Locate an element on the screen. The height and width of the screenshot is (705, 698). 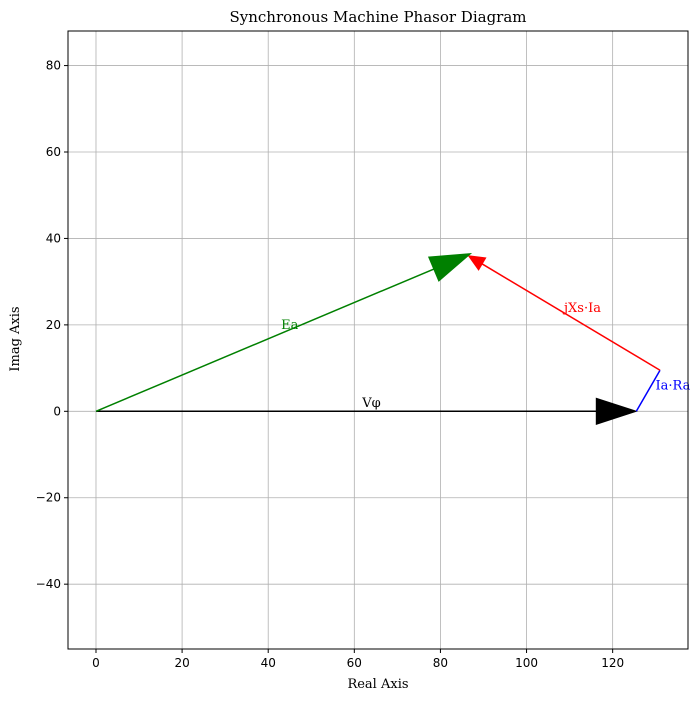
y-tick-label: −20 is located at coordinates (48, 498).